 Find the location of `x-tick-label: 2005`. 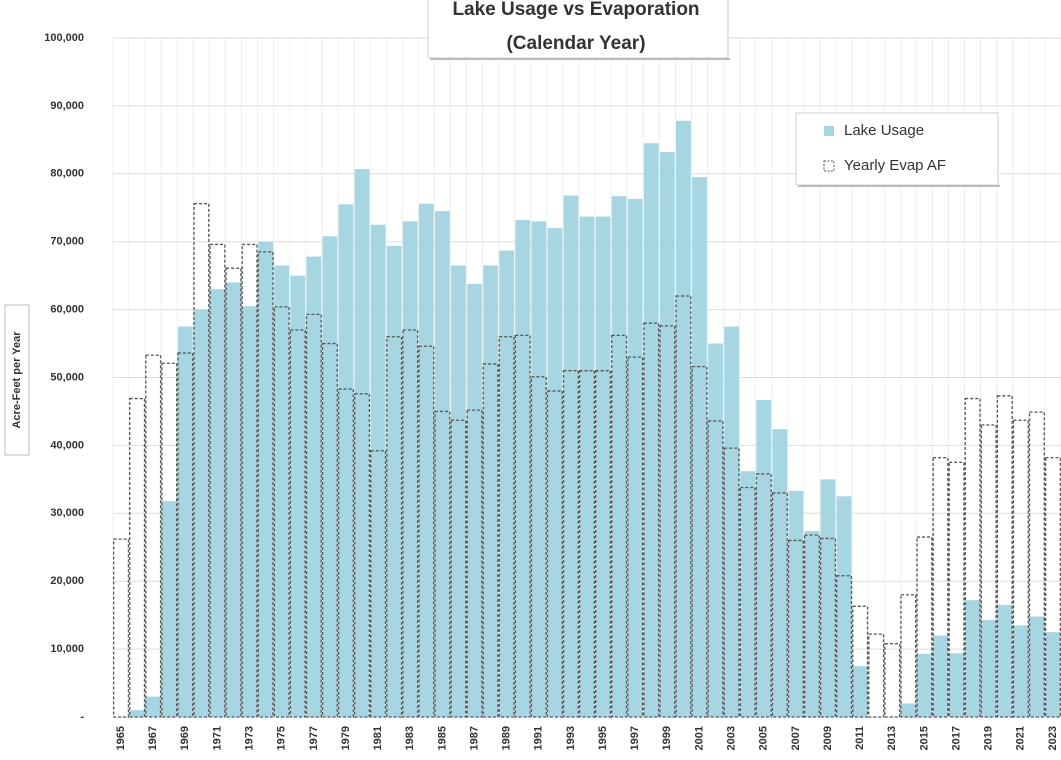

x-tick-label: 2005 is located at coordinates (764, 738).